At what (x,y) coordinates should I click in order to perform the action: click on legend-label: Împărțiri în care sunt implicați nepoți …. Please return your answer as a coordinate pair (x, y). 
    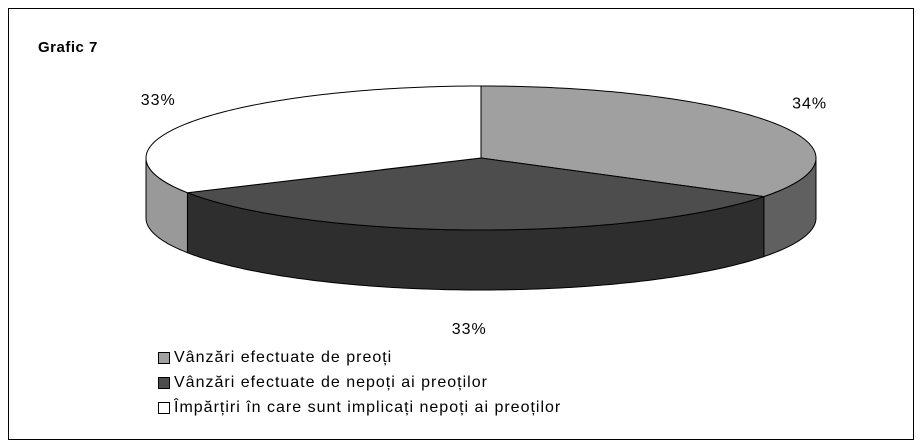
    Looking at the image, I should click on (367, 406).